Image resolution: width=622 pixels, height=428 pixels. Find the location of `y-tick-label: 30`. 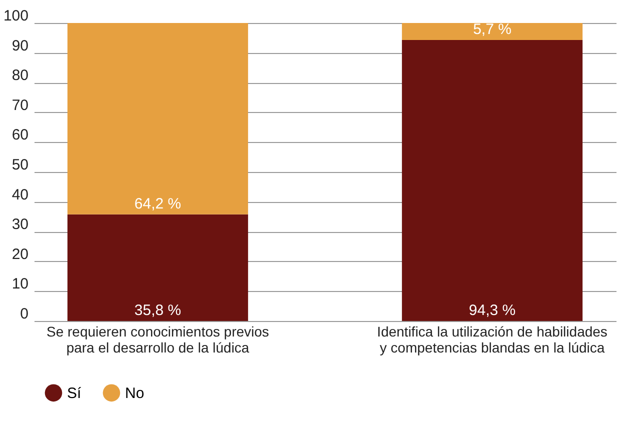

y-tick-label: 30 is located at coordinates (20, 225).